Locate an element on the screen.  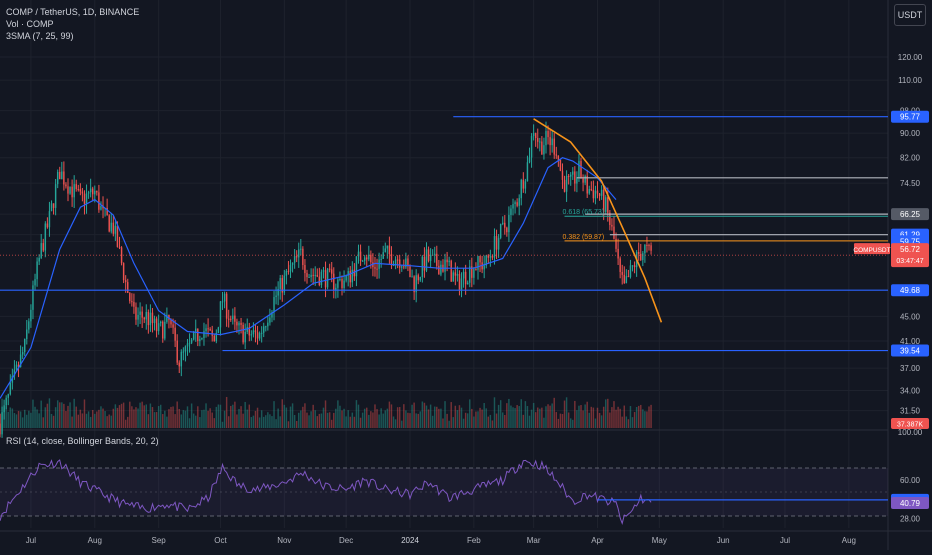
fib-label: 0.382 (59.87) is located at coordinates (584, 237).